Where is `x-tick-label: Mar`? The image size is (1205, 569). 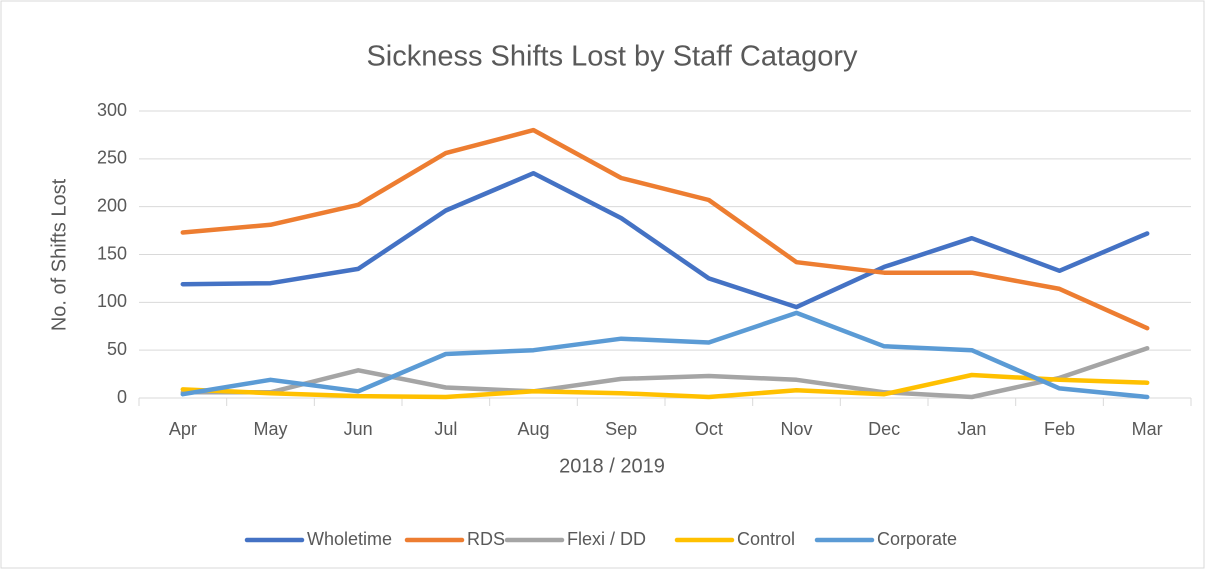
x-tick-label: Mar is located at coordinates (1147, 429).